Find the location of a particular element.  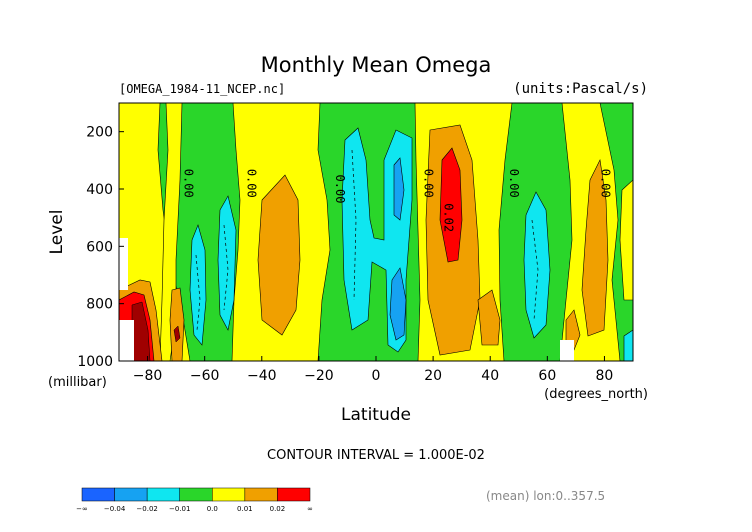

cyan-region-east is located at coordinates (537, 265).